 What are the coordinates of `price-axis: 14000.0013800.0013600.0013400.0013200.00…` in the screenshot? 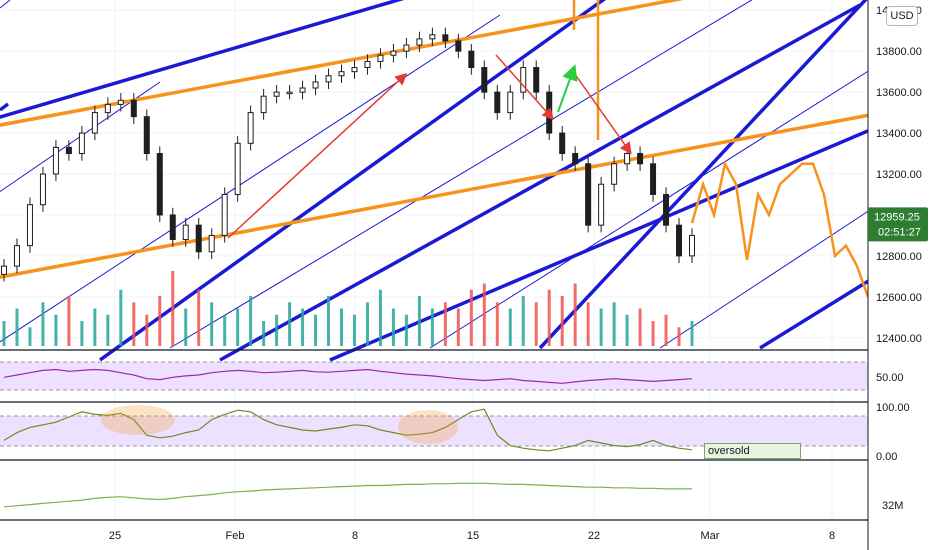 It's located at (899, 275).